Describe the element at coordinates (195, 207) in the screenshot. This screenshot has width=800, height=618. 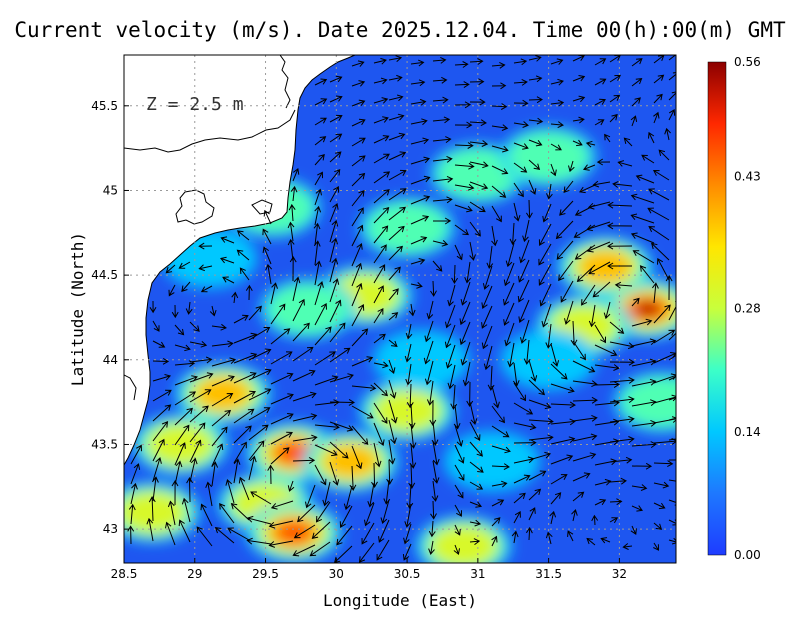
I see `lagoon-outline` at that location.